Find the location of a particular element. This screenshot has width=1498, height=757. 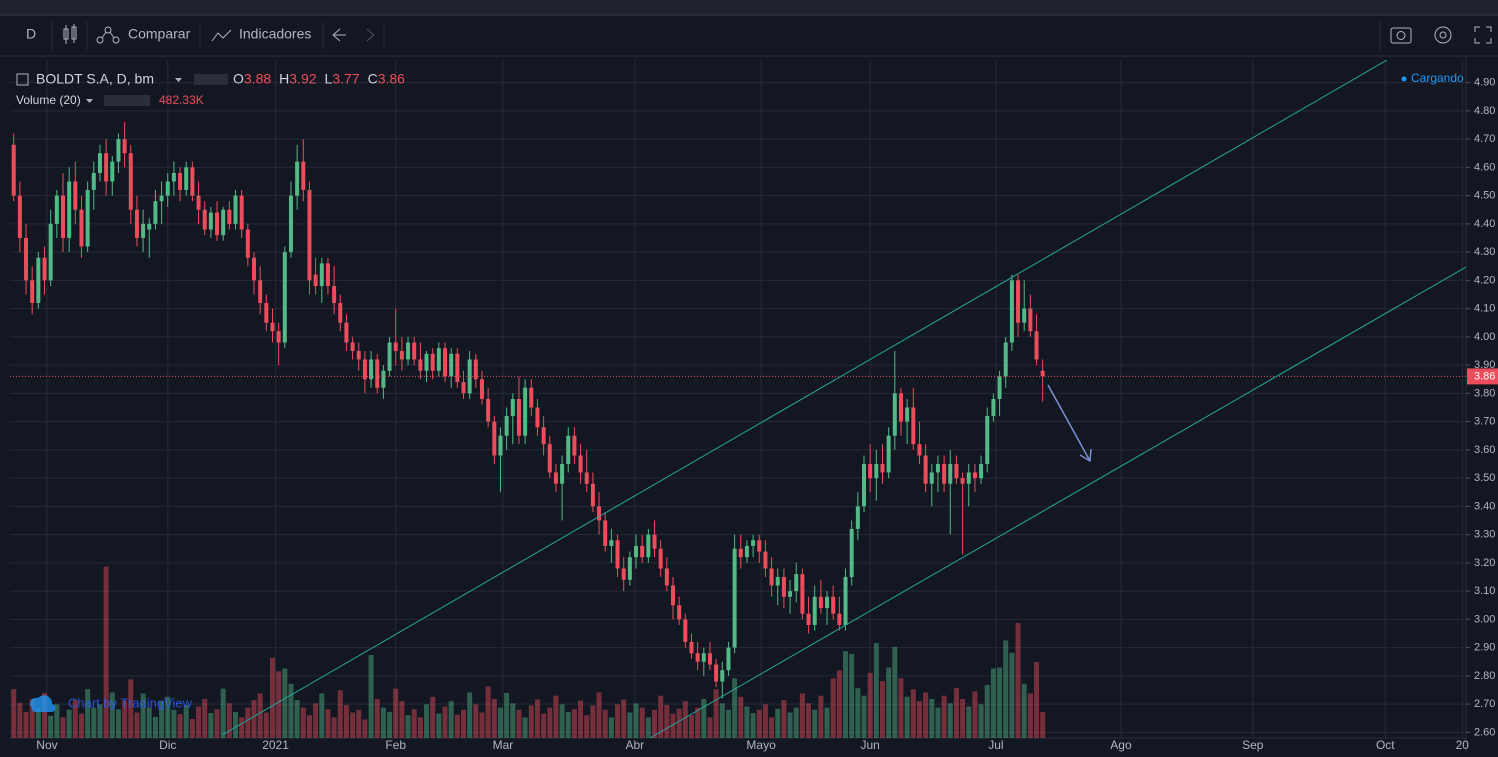

y-tick-label: 4.30 is located at coordinates (1484, 252).